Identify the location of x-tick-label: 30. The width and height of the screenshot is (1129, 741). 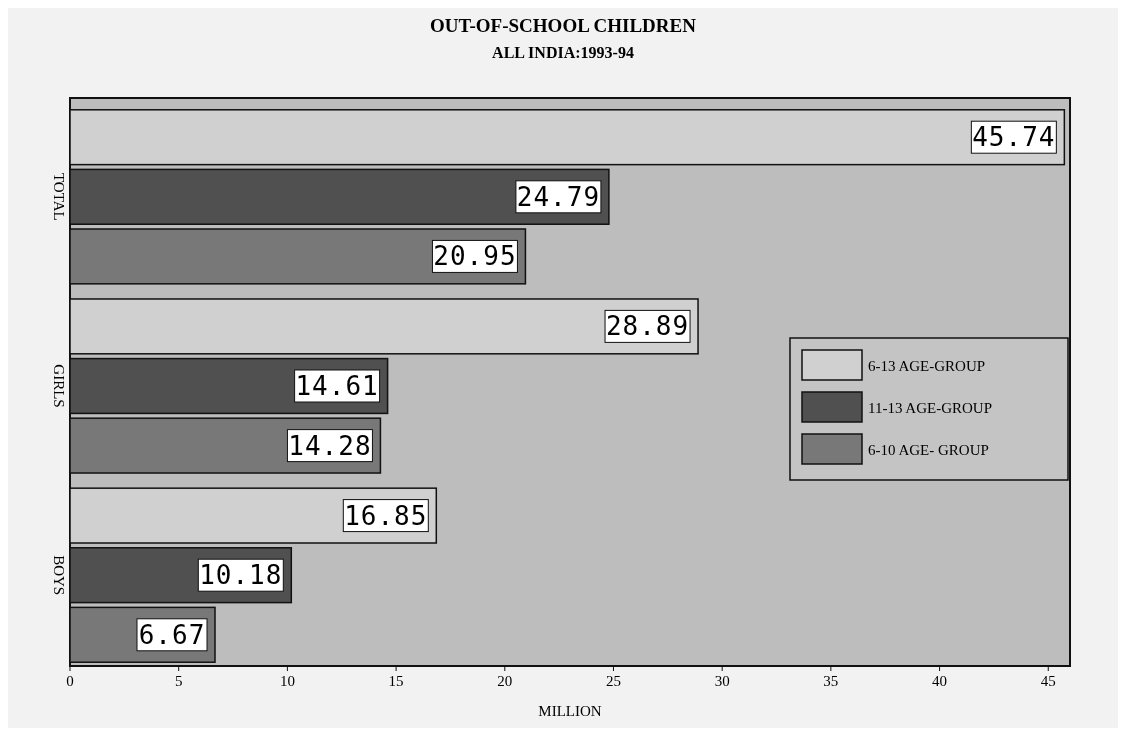
(722, 681).